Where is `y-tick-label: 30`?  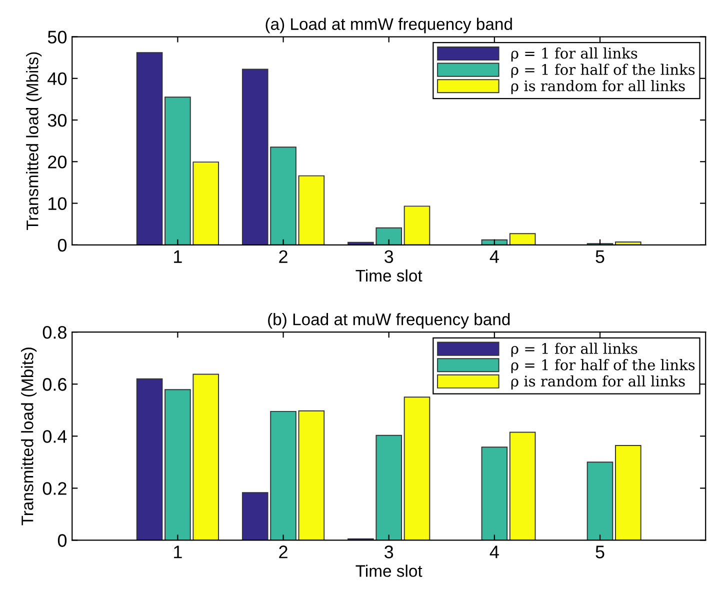 y-tick-label: 30 is located at coordinates (57, 120).